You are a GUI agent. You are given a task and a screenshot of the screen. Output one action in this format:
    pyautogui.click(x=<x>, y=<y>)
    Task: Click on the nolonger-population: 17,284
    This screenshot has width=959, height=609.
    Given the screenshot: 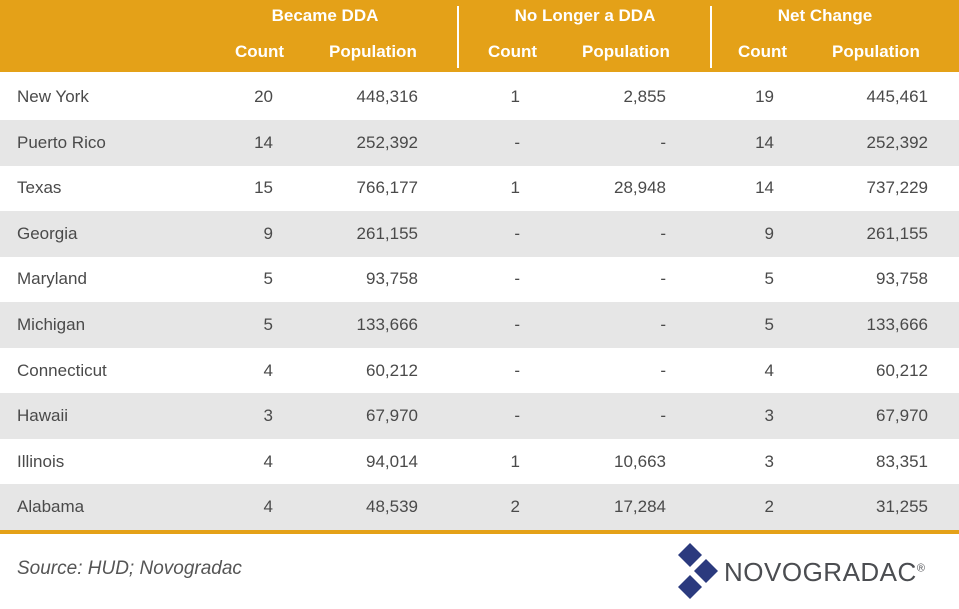 What is the action you would take?
    pyautogui.click(x=640, y=507)
    